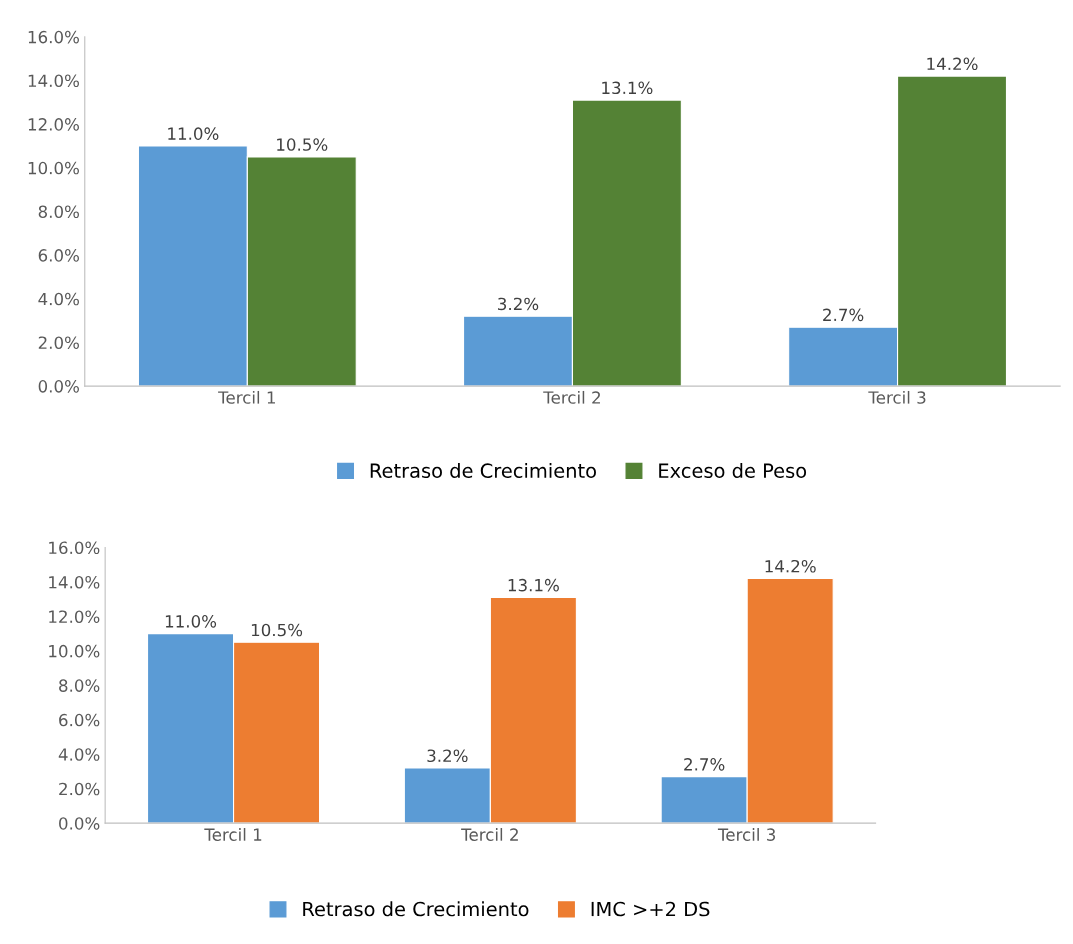 Image resolution: width=1073 pixels, height=944 pixels. Describe the element at coordinates (650, 909) in the screenshot. I see `legend-label: IMC >+2 DS` at that location.